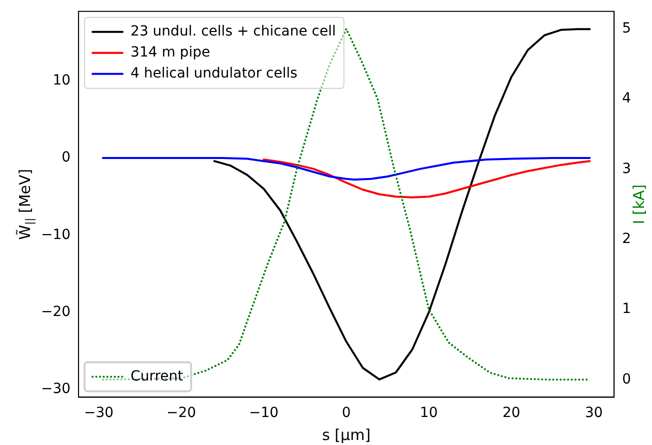 This screenshot has width=652, height=445. I want to click on y-axis-title: W̃|| [MeV], so click(25, 204).